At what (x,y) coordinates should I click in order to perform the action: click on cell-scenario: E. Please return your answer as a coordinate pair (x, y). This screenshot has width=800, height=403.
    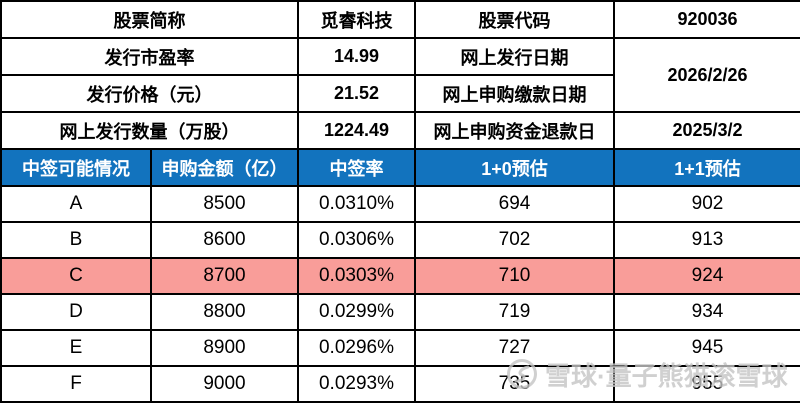
    Looking at the image, I should click on (76, 348).